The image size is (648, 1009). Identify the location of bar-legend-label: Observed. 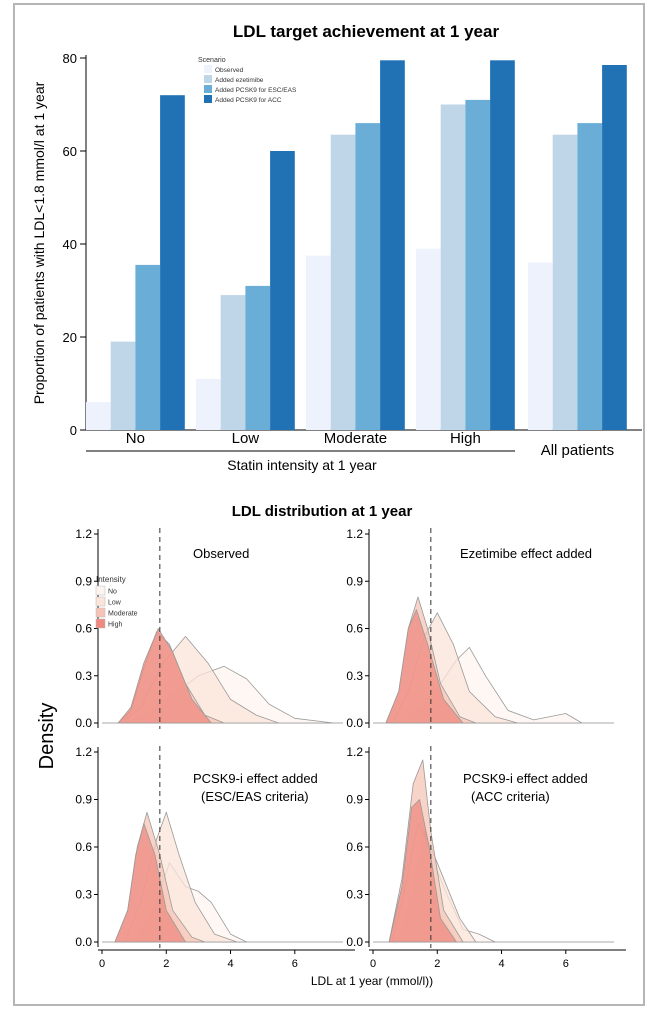
(229, 70).